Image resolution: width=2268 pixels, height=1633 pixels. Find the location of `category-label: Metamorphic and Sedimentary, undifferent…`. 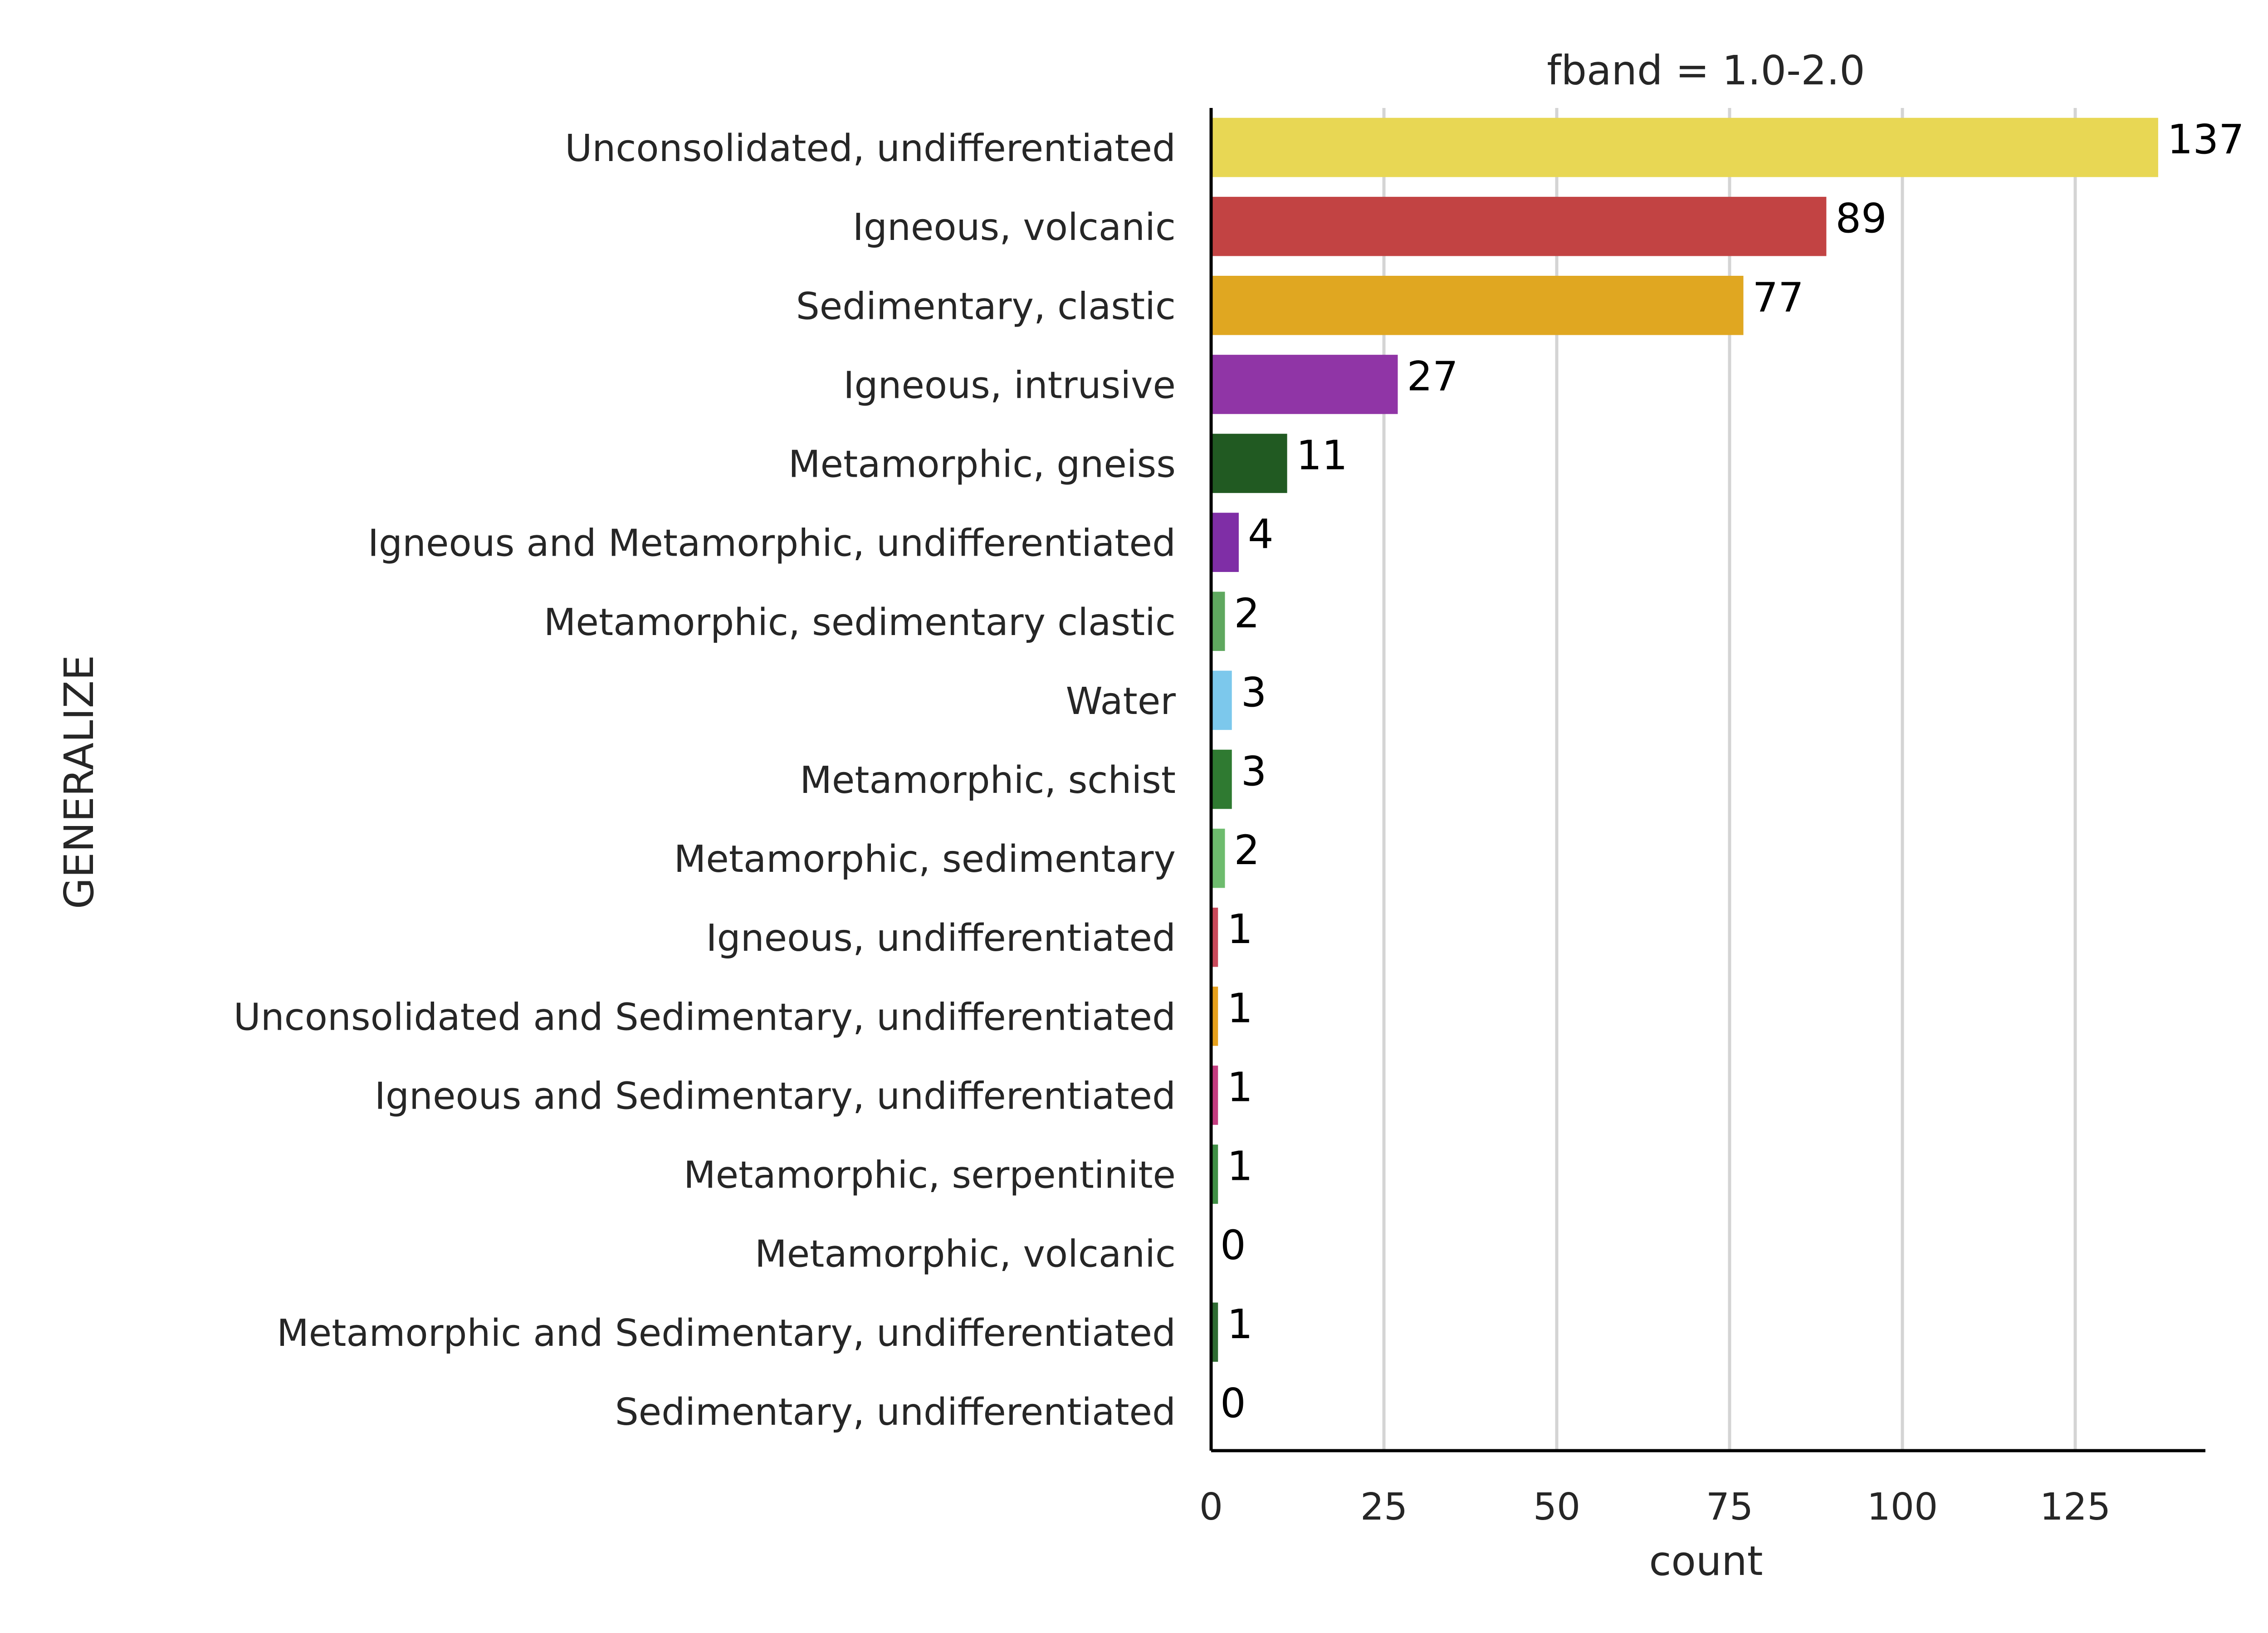

category-label: Metamorphic and Sedimentary, undifferent… is located at coordinates (727, 1333).